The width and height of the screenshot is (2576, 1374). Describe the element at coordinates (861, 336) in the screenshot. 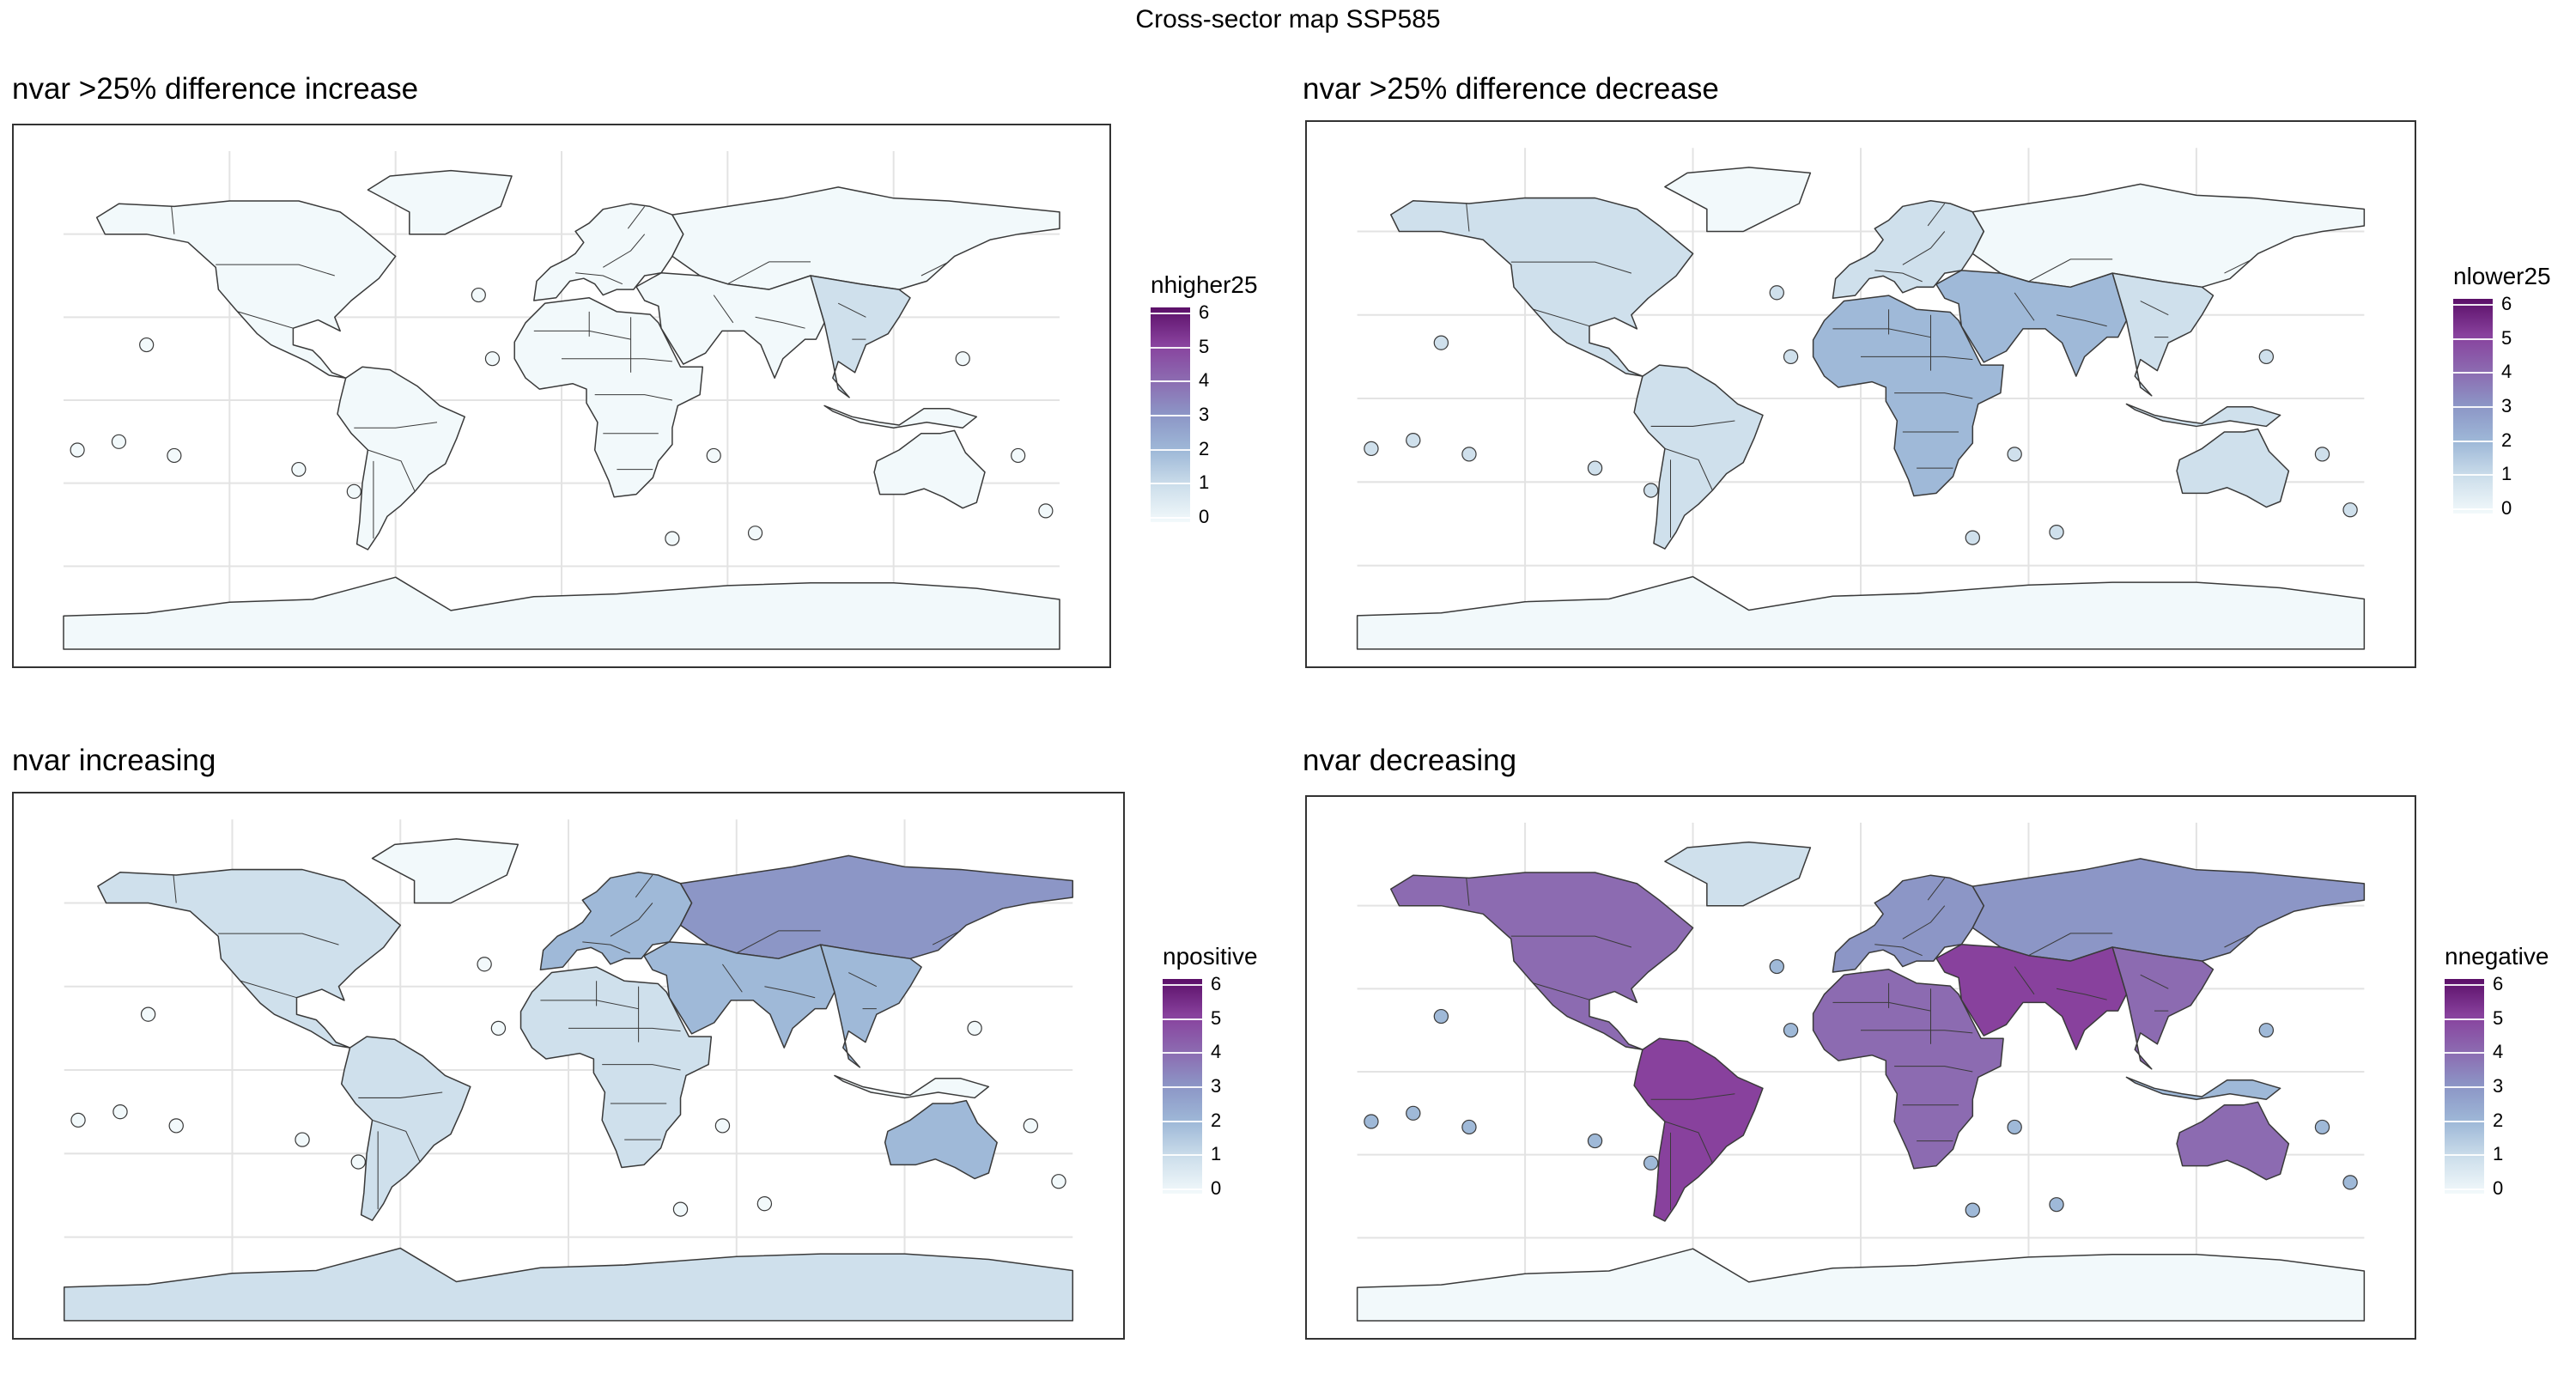

I see `region-east-asia` at that location.